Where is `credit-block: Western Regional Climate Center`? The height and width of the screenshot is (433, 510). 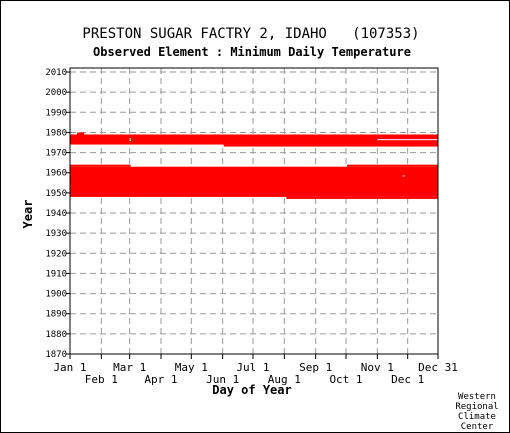
credit-block: Western Regional Climate Center is located at coordinates (476, 412).